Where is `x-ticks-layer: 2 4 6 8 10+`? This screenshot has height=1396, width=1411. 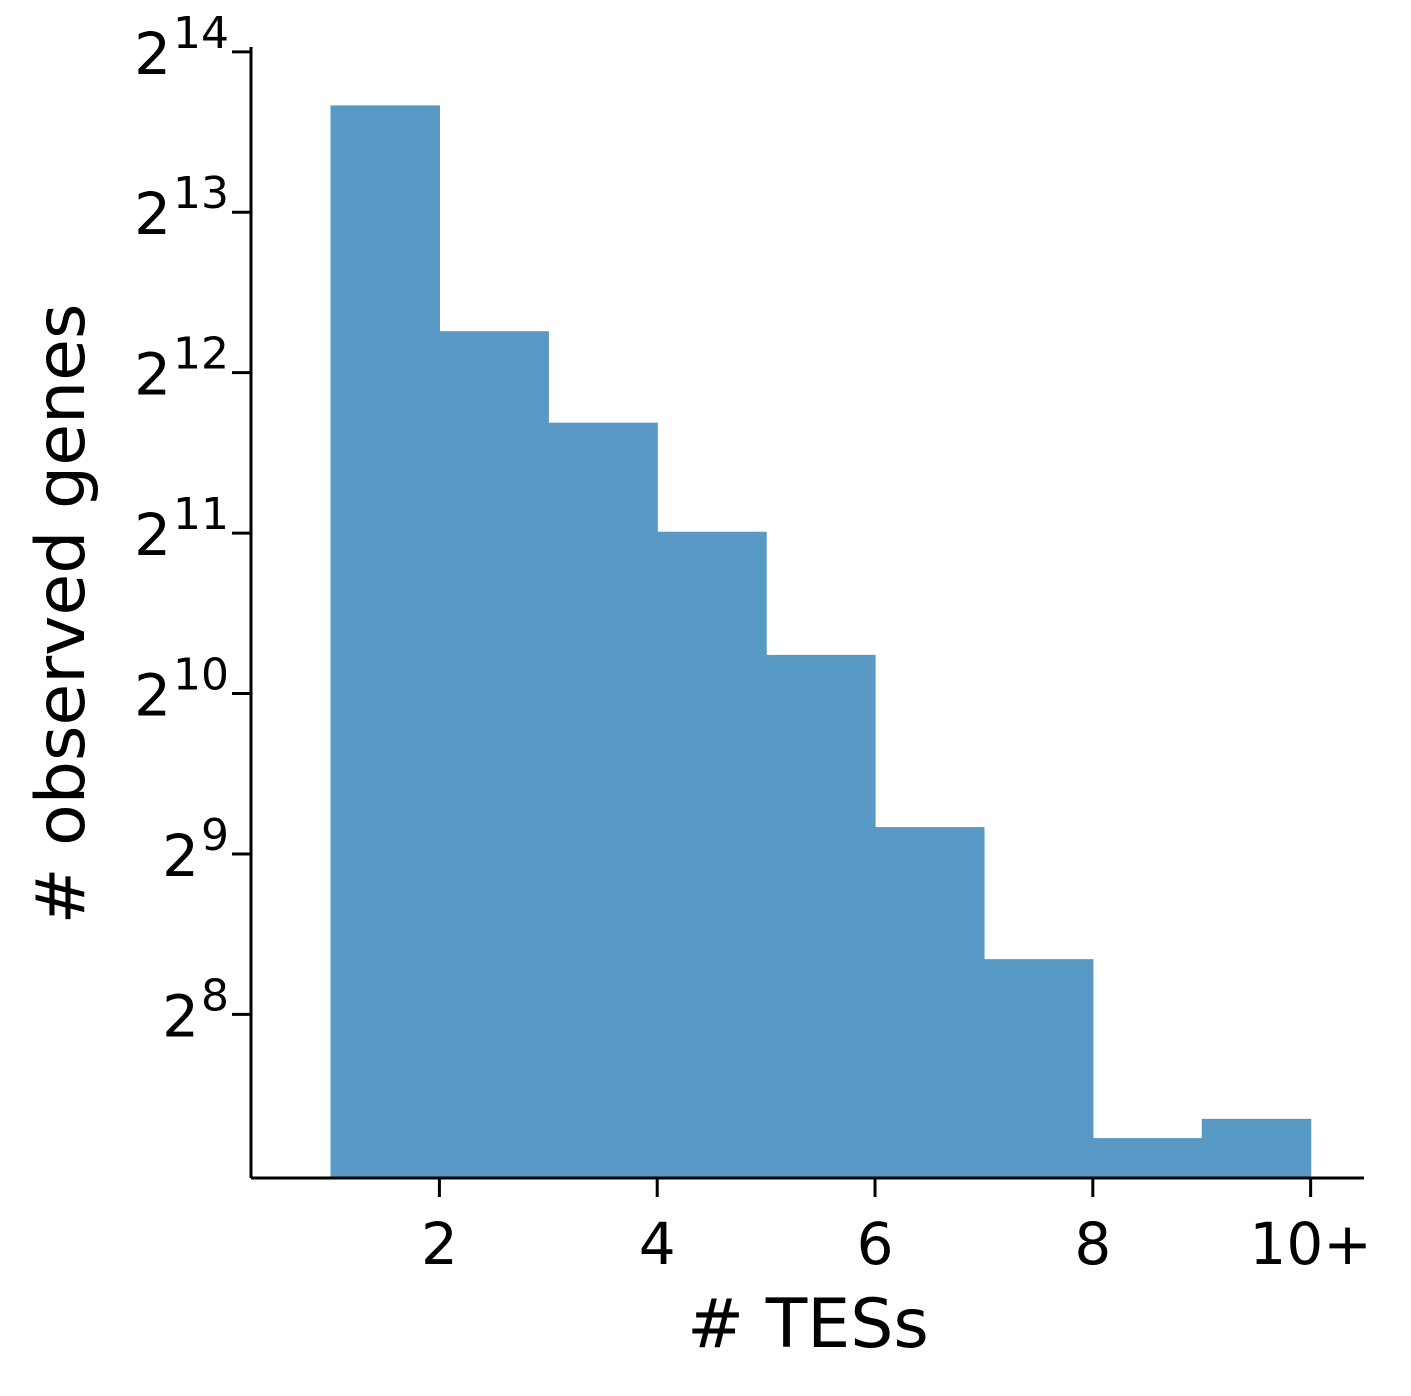 x-ticks-layer: 2 4 6 8 10+ is located at coordinates (896, 1228).